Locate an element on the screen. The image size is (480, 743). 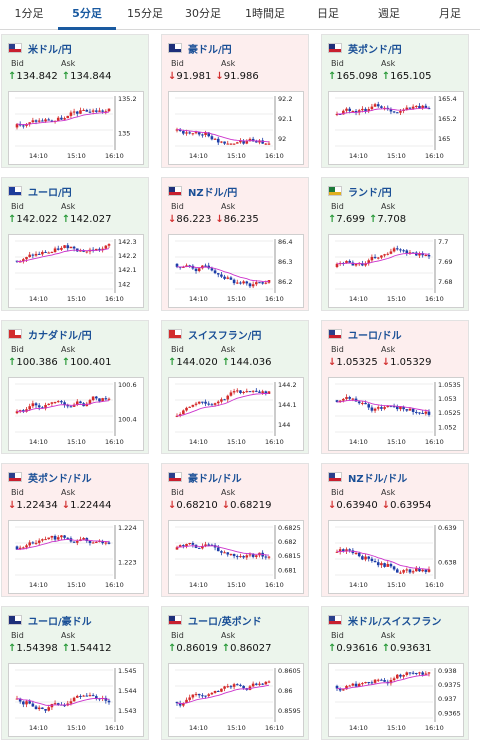
eu-gb-flag-icon is located at coordinates (175, 620).